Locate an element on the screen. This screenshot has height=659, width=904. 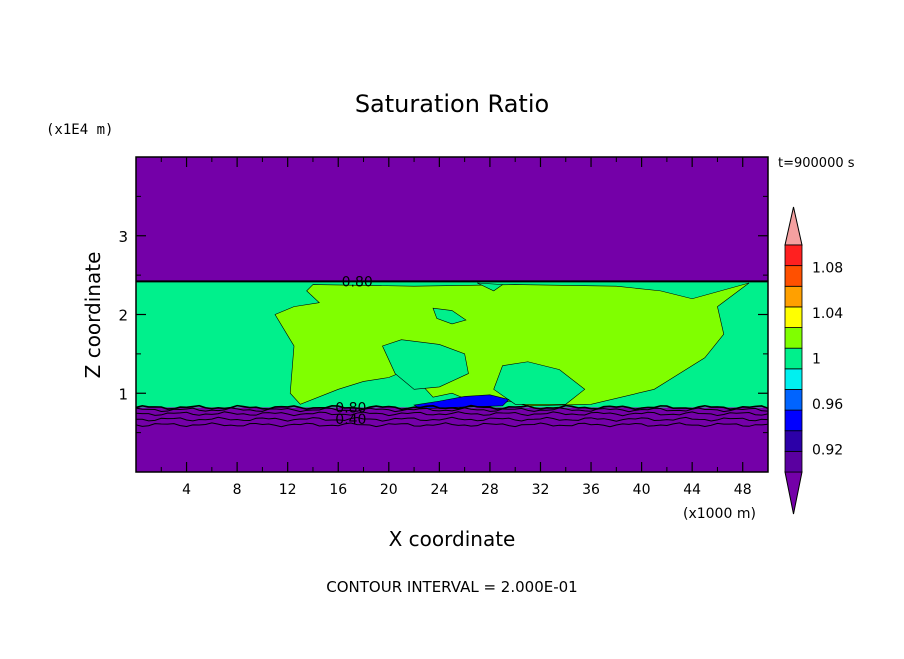
x-tick-label: 24 is located at coordinates (439, 490).